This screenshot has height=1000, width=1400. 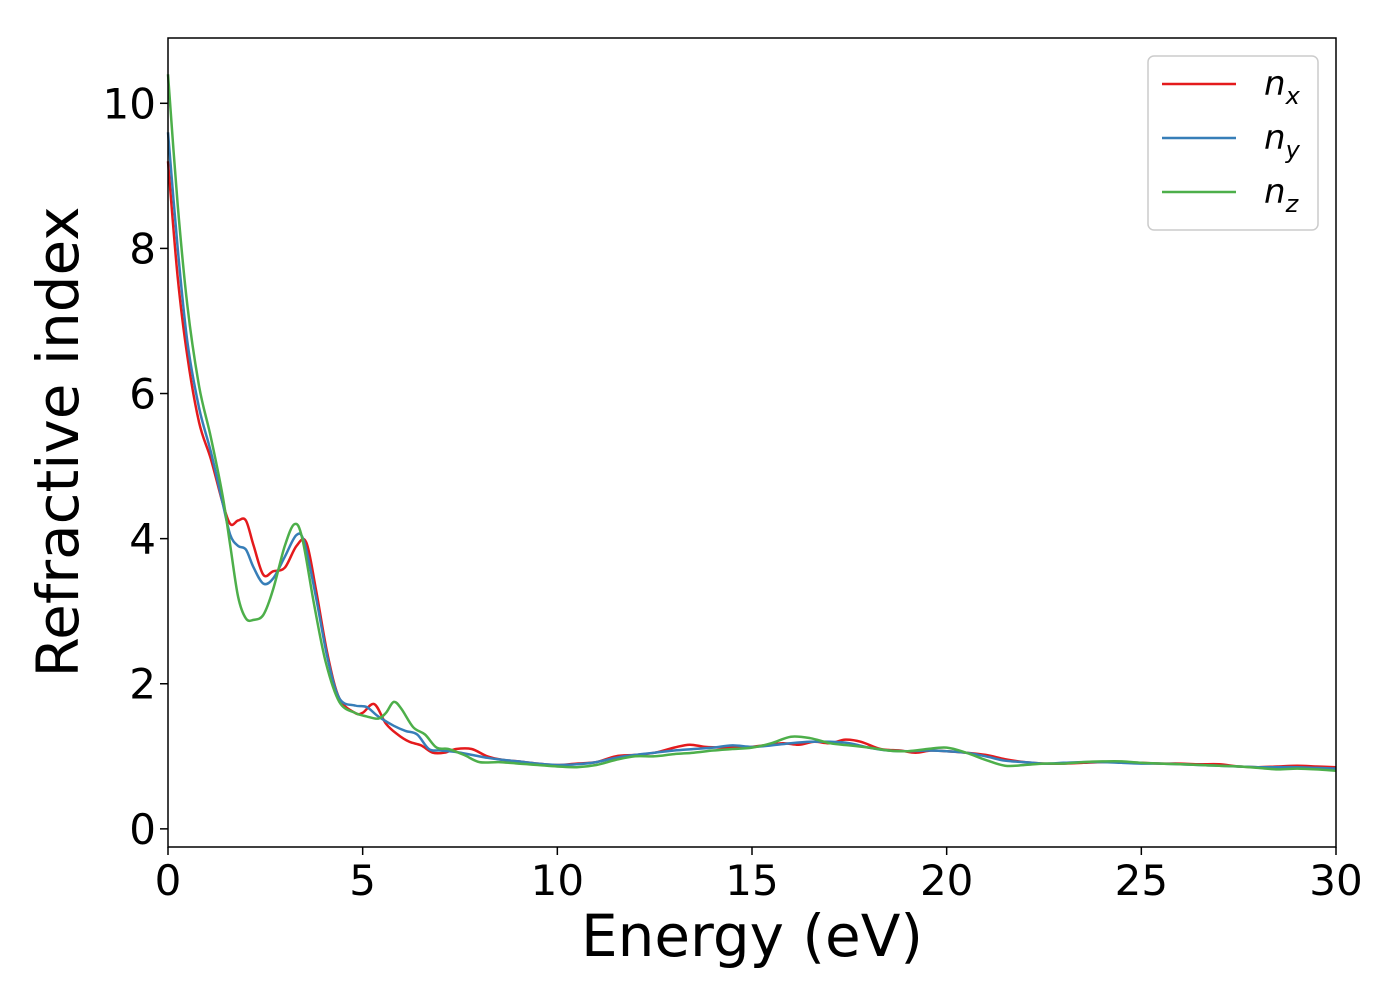 I want to click on y-tick-label: 0, so click(x=142, y=829).